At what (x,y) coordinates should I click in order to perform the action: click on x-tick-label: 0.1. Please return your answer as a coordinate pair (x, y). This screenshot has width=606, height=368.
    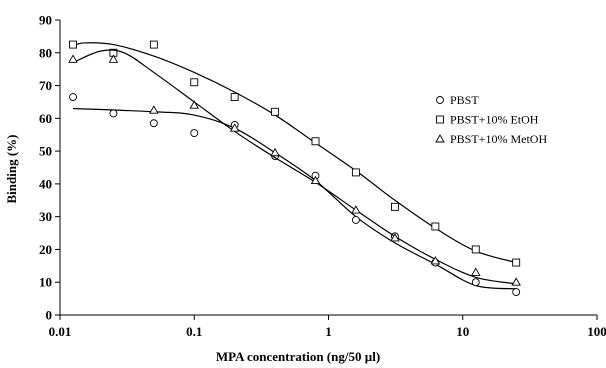
    Looking at the image, I should click on (194, 331).